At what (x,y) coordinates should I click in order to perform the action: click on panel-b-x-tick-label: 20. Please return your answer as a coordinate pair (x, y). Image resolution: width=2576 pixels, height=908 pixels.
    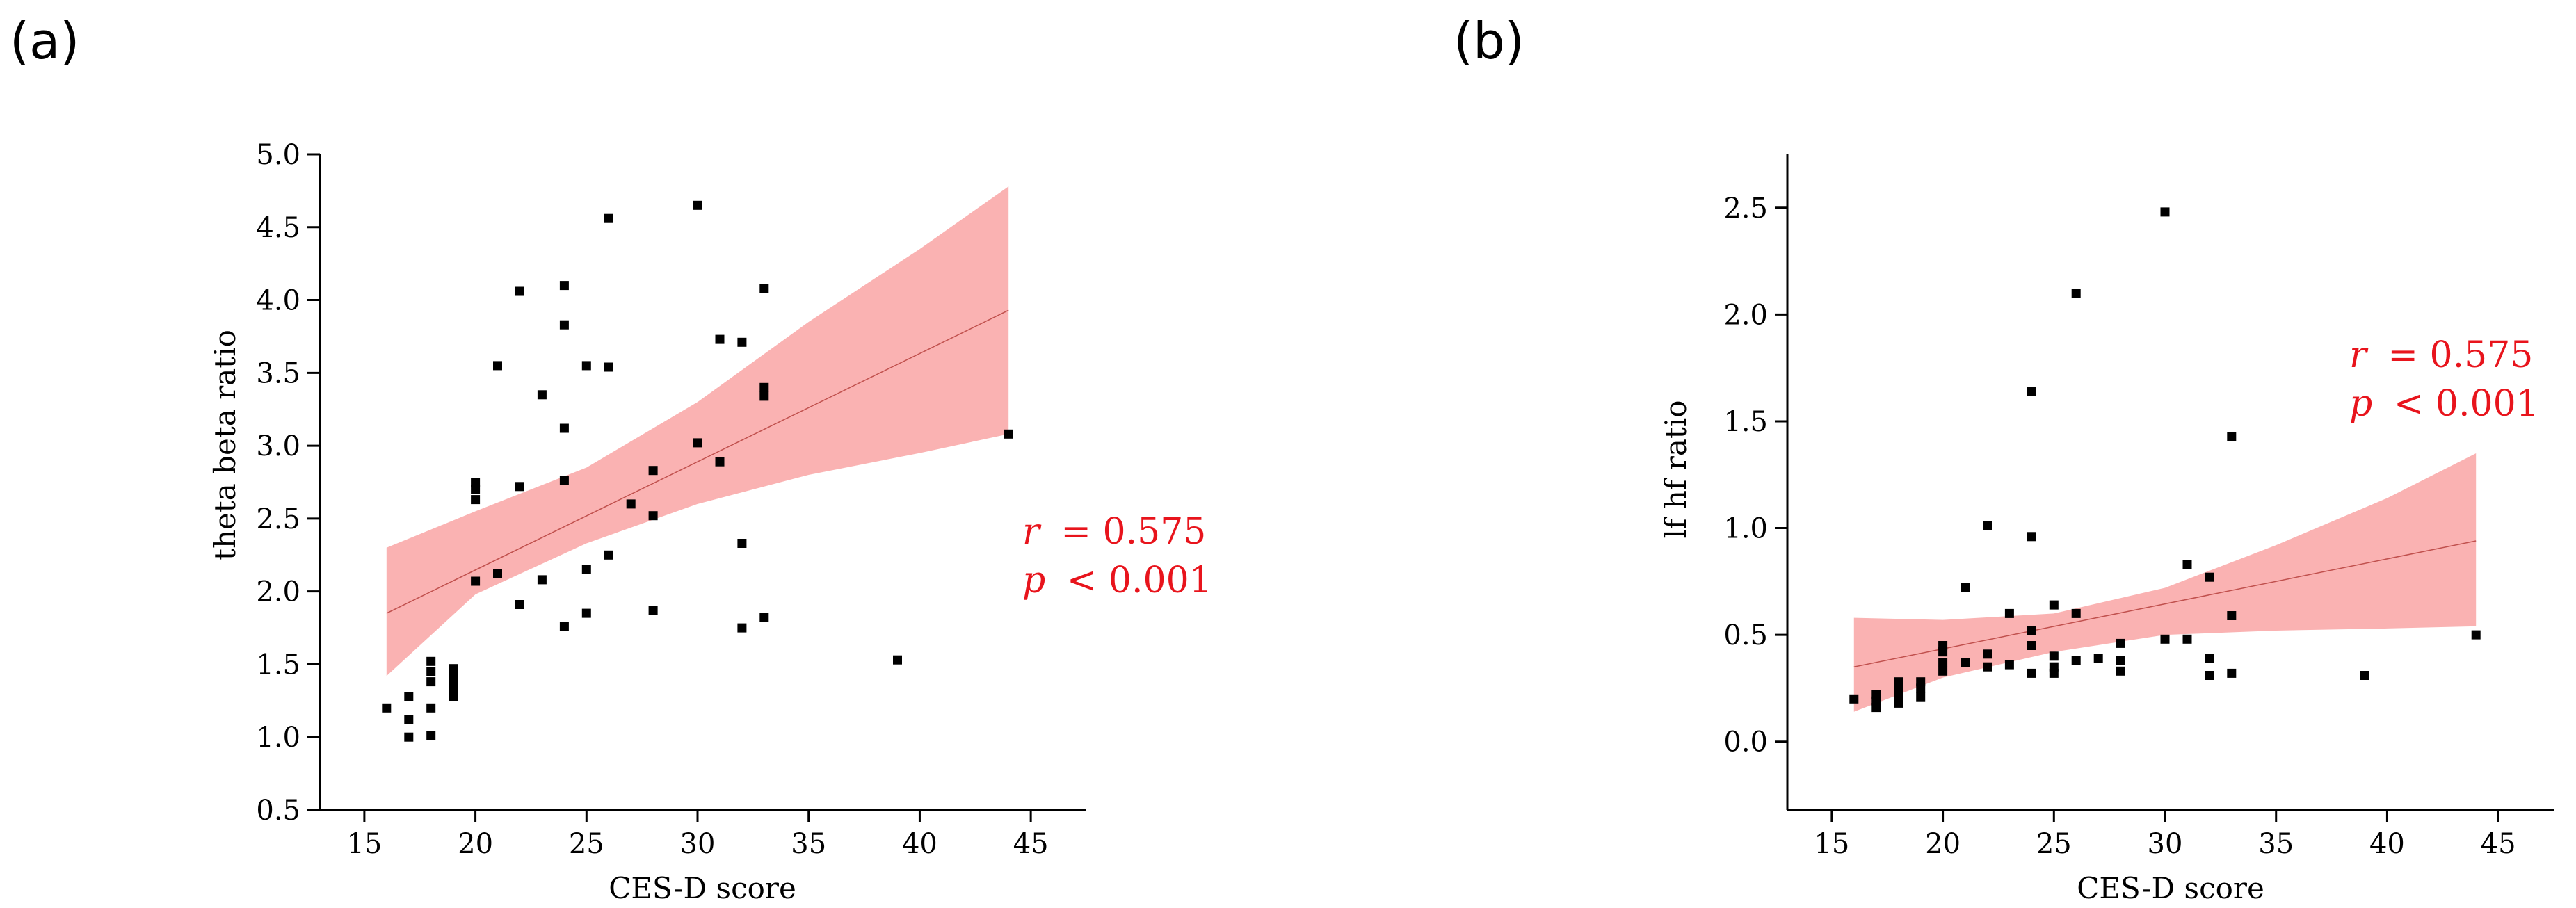
    Looking at the image, I should click on (1943, 844).